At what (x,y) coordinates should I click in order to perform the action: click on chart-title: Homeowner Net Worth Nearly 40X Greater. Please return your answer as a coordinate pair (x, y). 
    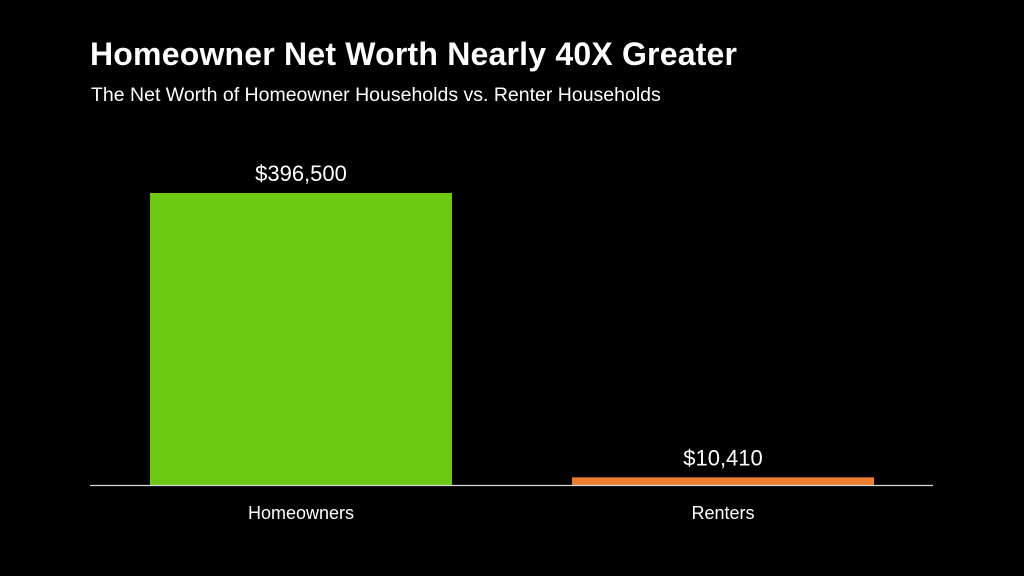
    Looking at the image, I should click on (414, 54).